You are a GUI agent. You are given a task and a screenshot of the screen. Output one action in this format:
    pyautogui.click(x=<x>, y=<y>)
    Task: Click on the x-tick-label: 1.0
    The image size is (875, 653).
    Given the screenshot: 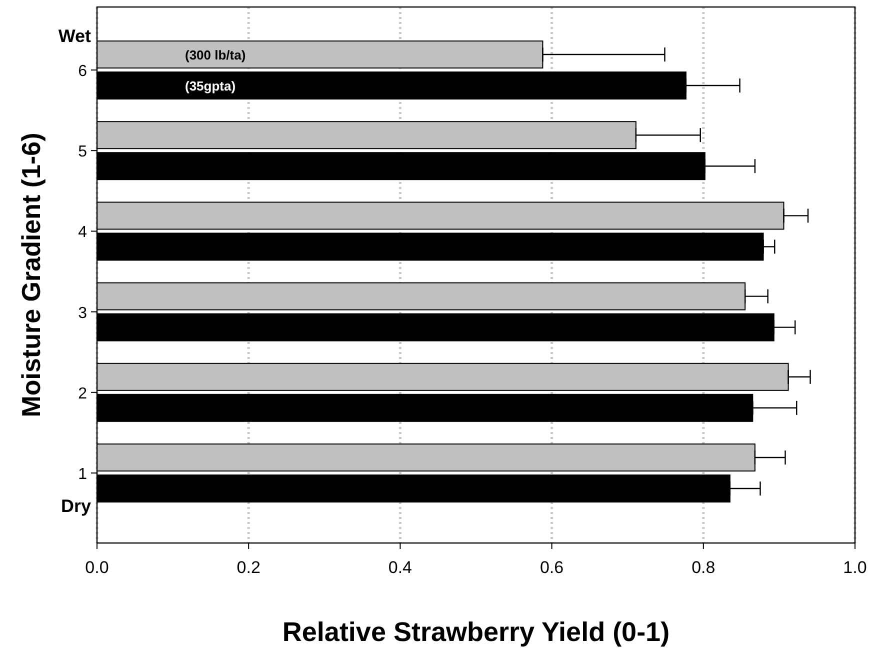 What is the action you would take?
    pyautogui.click(x=855, y=567)
    